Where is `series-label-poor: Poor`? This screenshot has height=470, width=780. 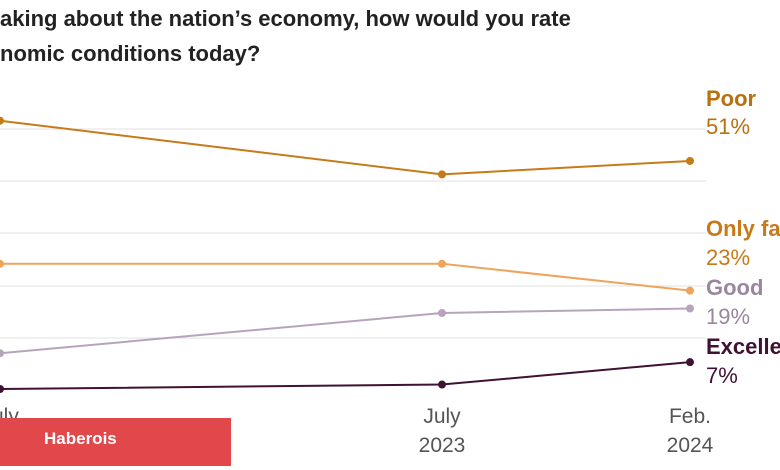
series-label-poor: Poor is located at coordinates (731, 98).